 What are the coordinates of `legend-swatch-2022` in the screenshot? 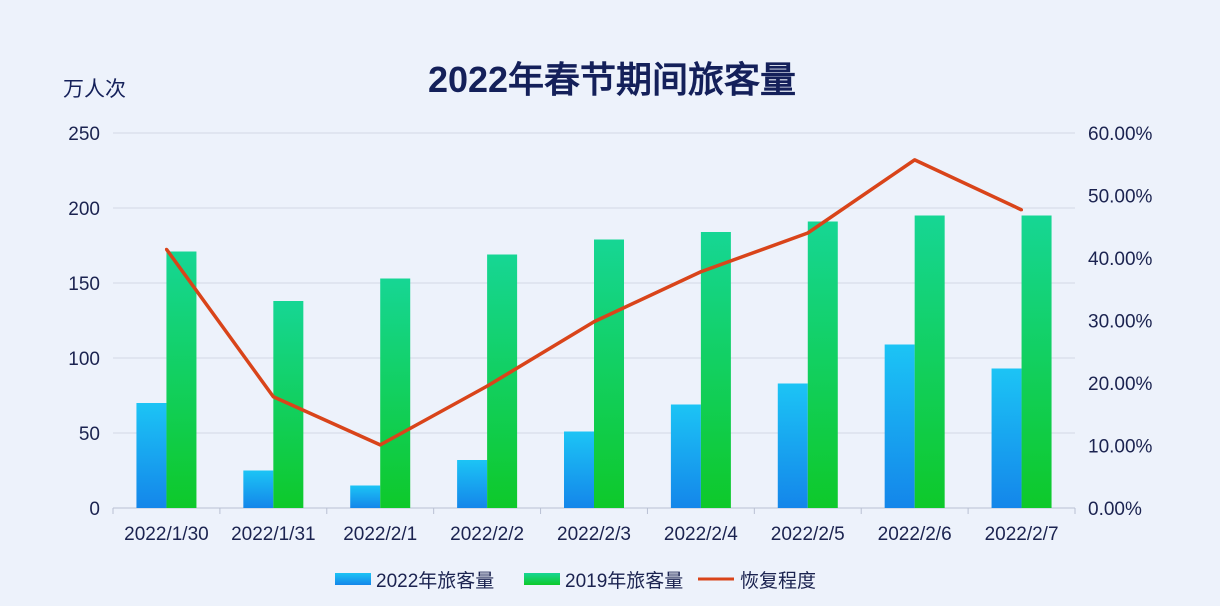 It's located at (353, 579).